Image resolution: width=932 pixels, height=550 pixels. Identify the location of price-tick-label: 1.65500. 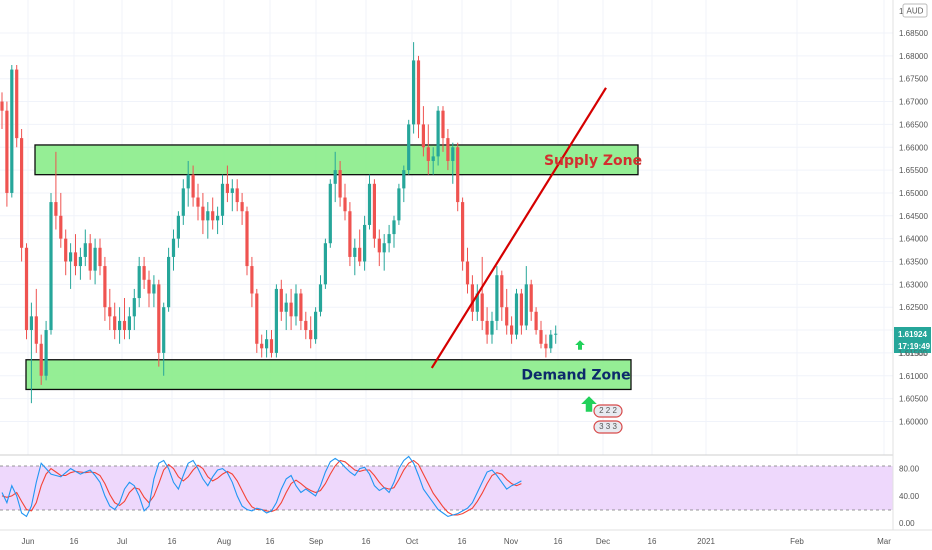
(913, 170).